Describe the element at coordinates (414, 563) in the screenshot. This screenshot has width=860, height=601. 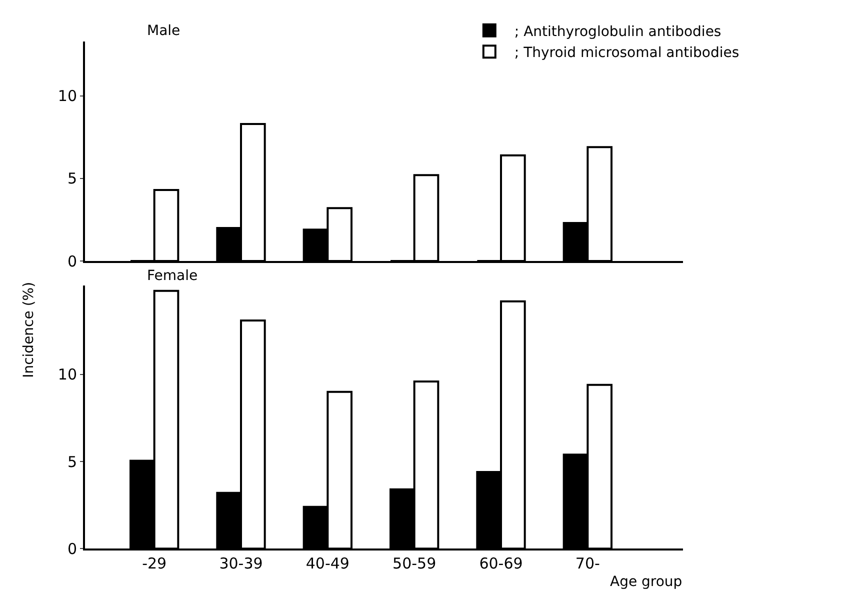
I see `x-tick-label: 50-59` at that location.